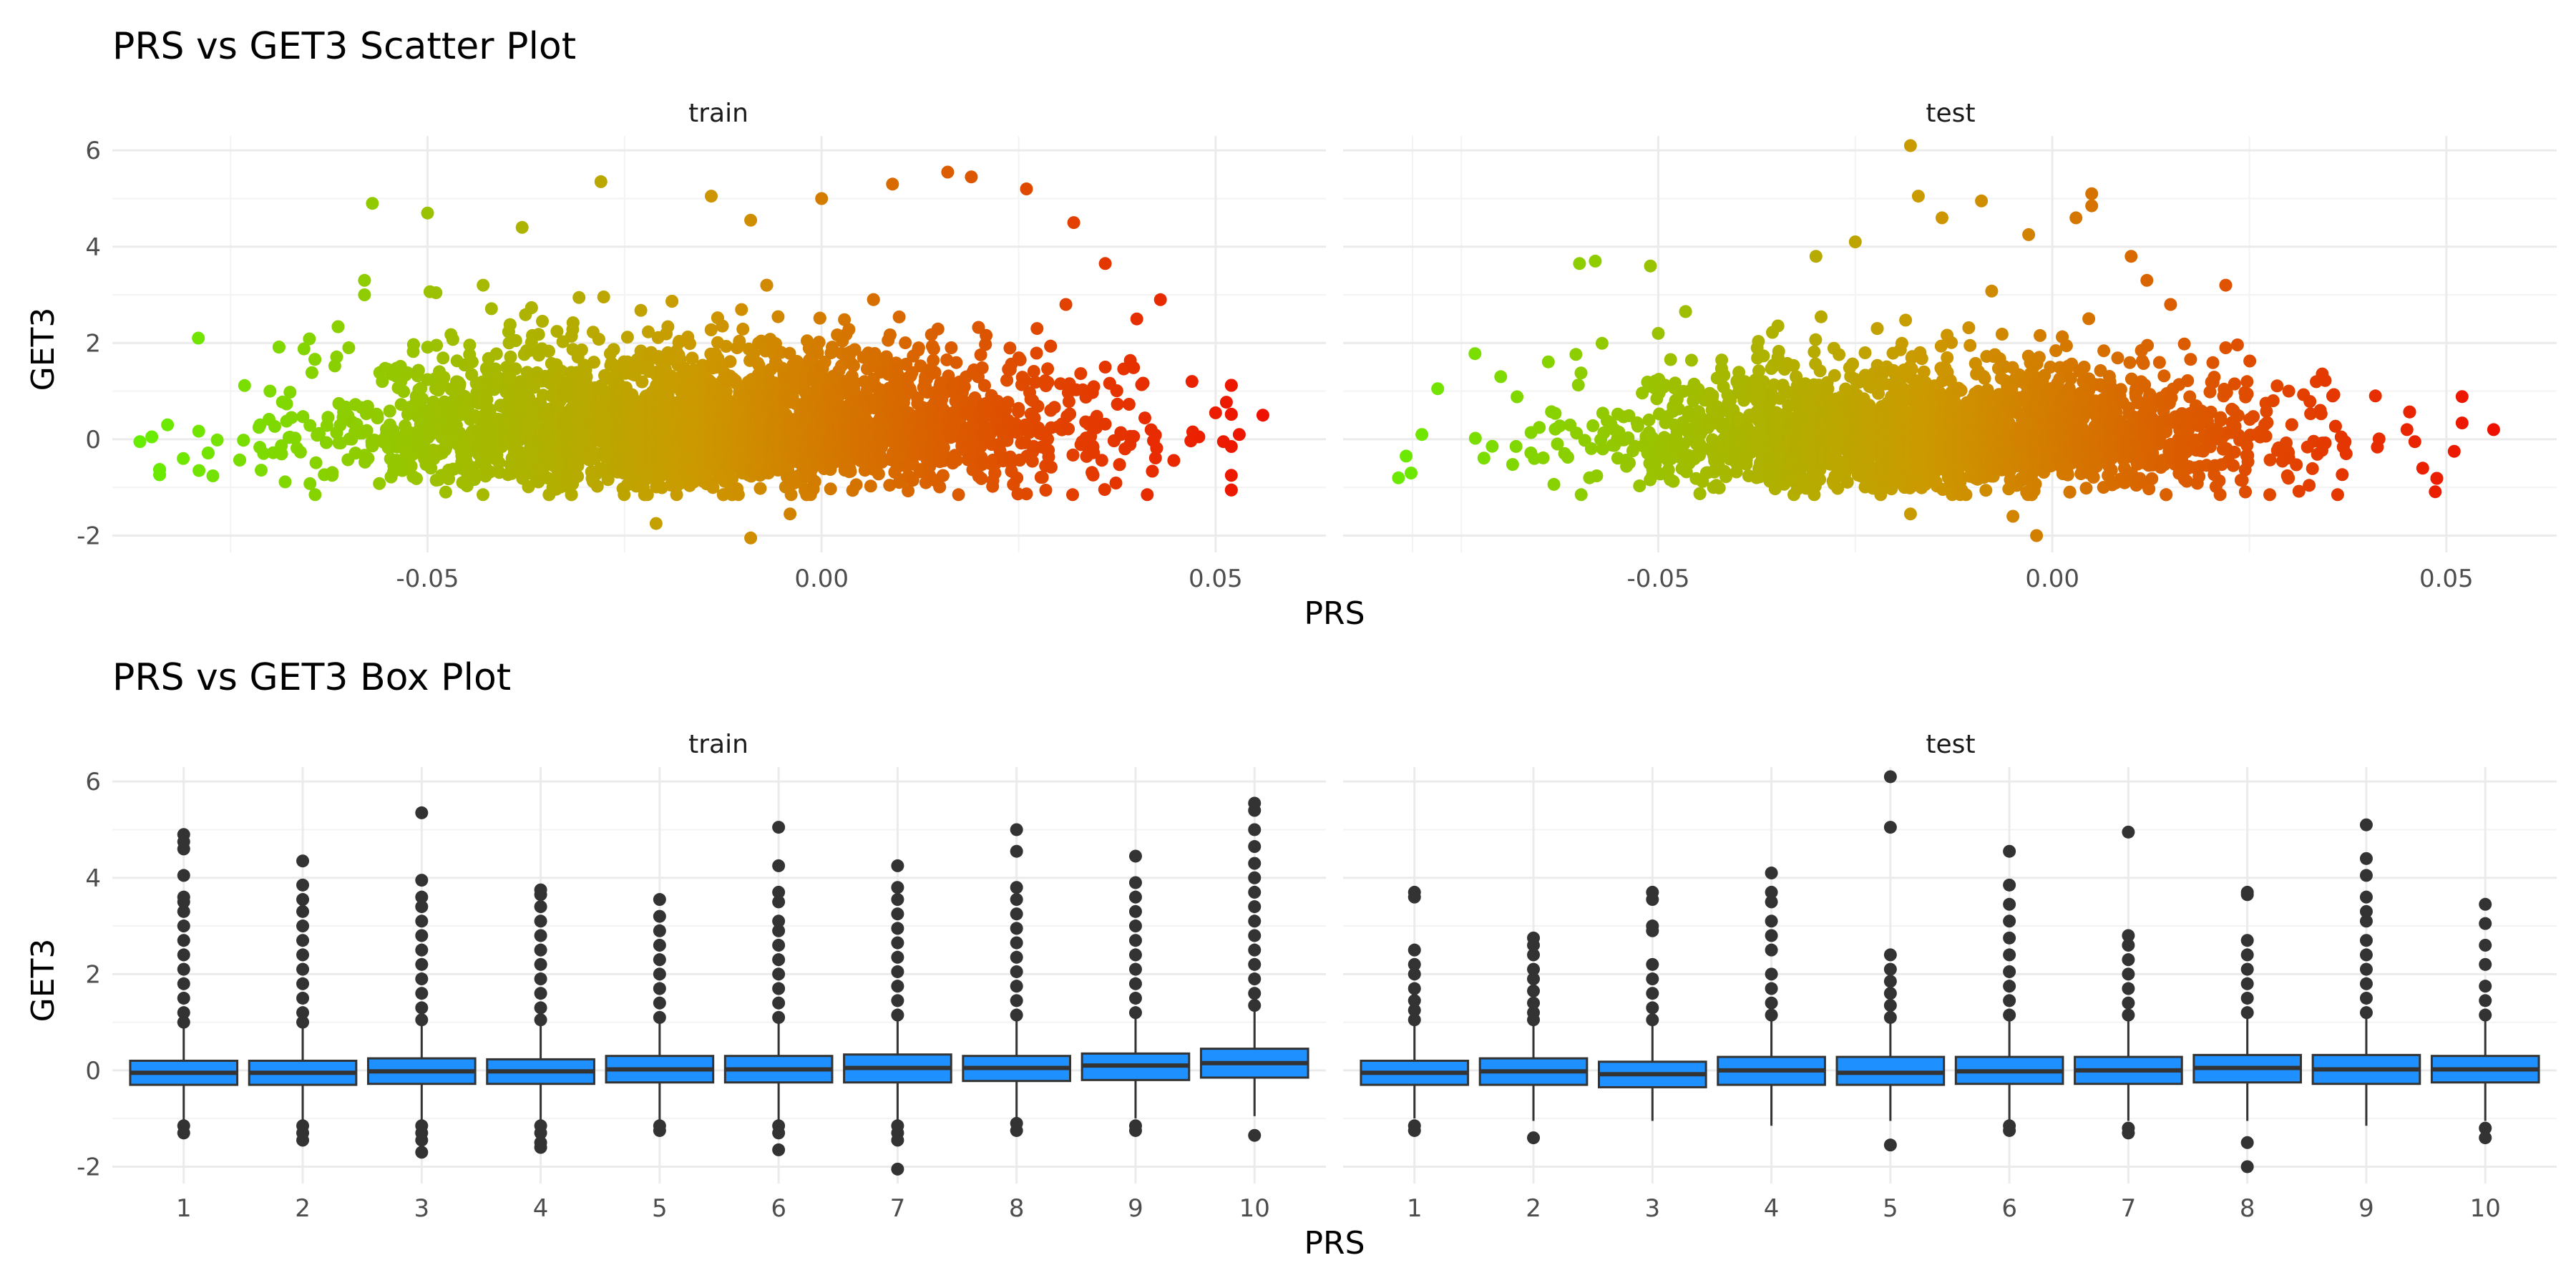 Image resolution: width=2576 pixels, height=1288 pixels. What do you see at coordinates (718, 113) in the screenshot?
I see `scatter-facet-train-label: train` at bounding box center [718, 113].